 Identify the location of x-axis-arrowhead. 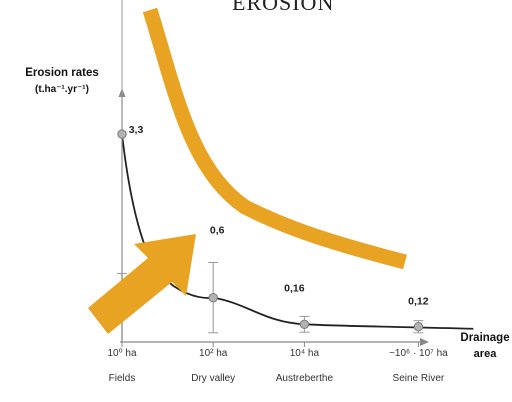
(424, 342).